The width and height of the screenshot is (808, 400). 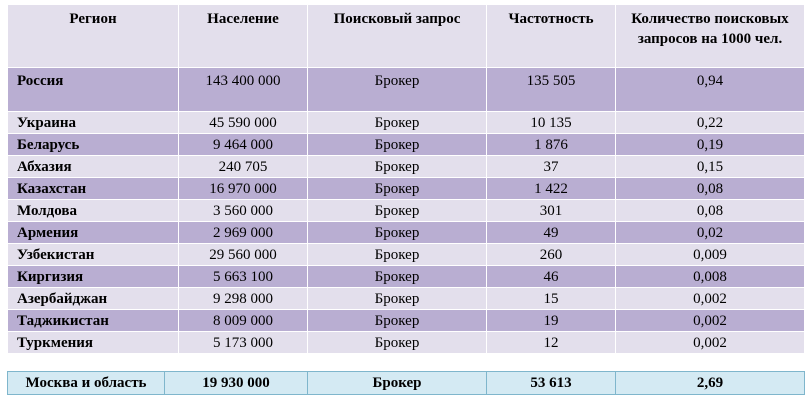 What do you see at coordinates (93, 298) in the screenshot?
I see `cell-region: Азербайджан` at bounding box center [93, 298].